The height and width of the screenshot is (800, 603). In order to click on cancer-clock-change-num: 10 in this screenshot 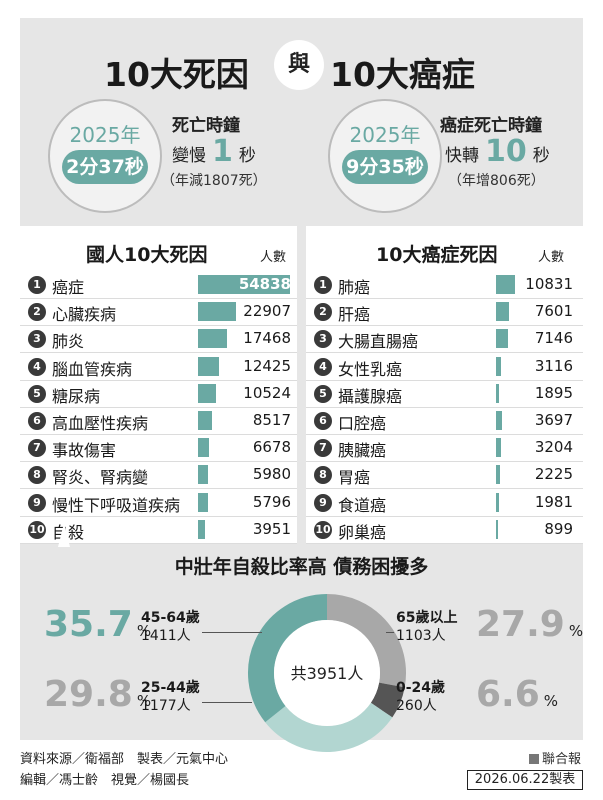, I will do `click(506, 151)`.